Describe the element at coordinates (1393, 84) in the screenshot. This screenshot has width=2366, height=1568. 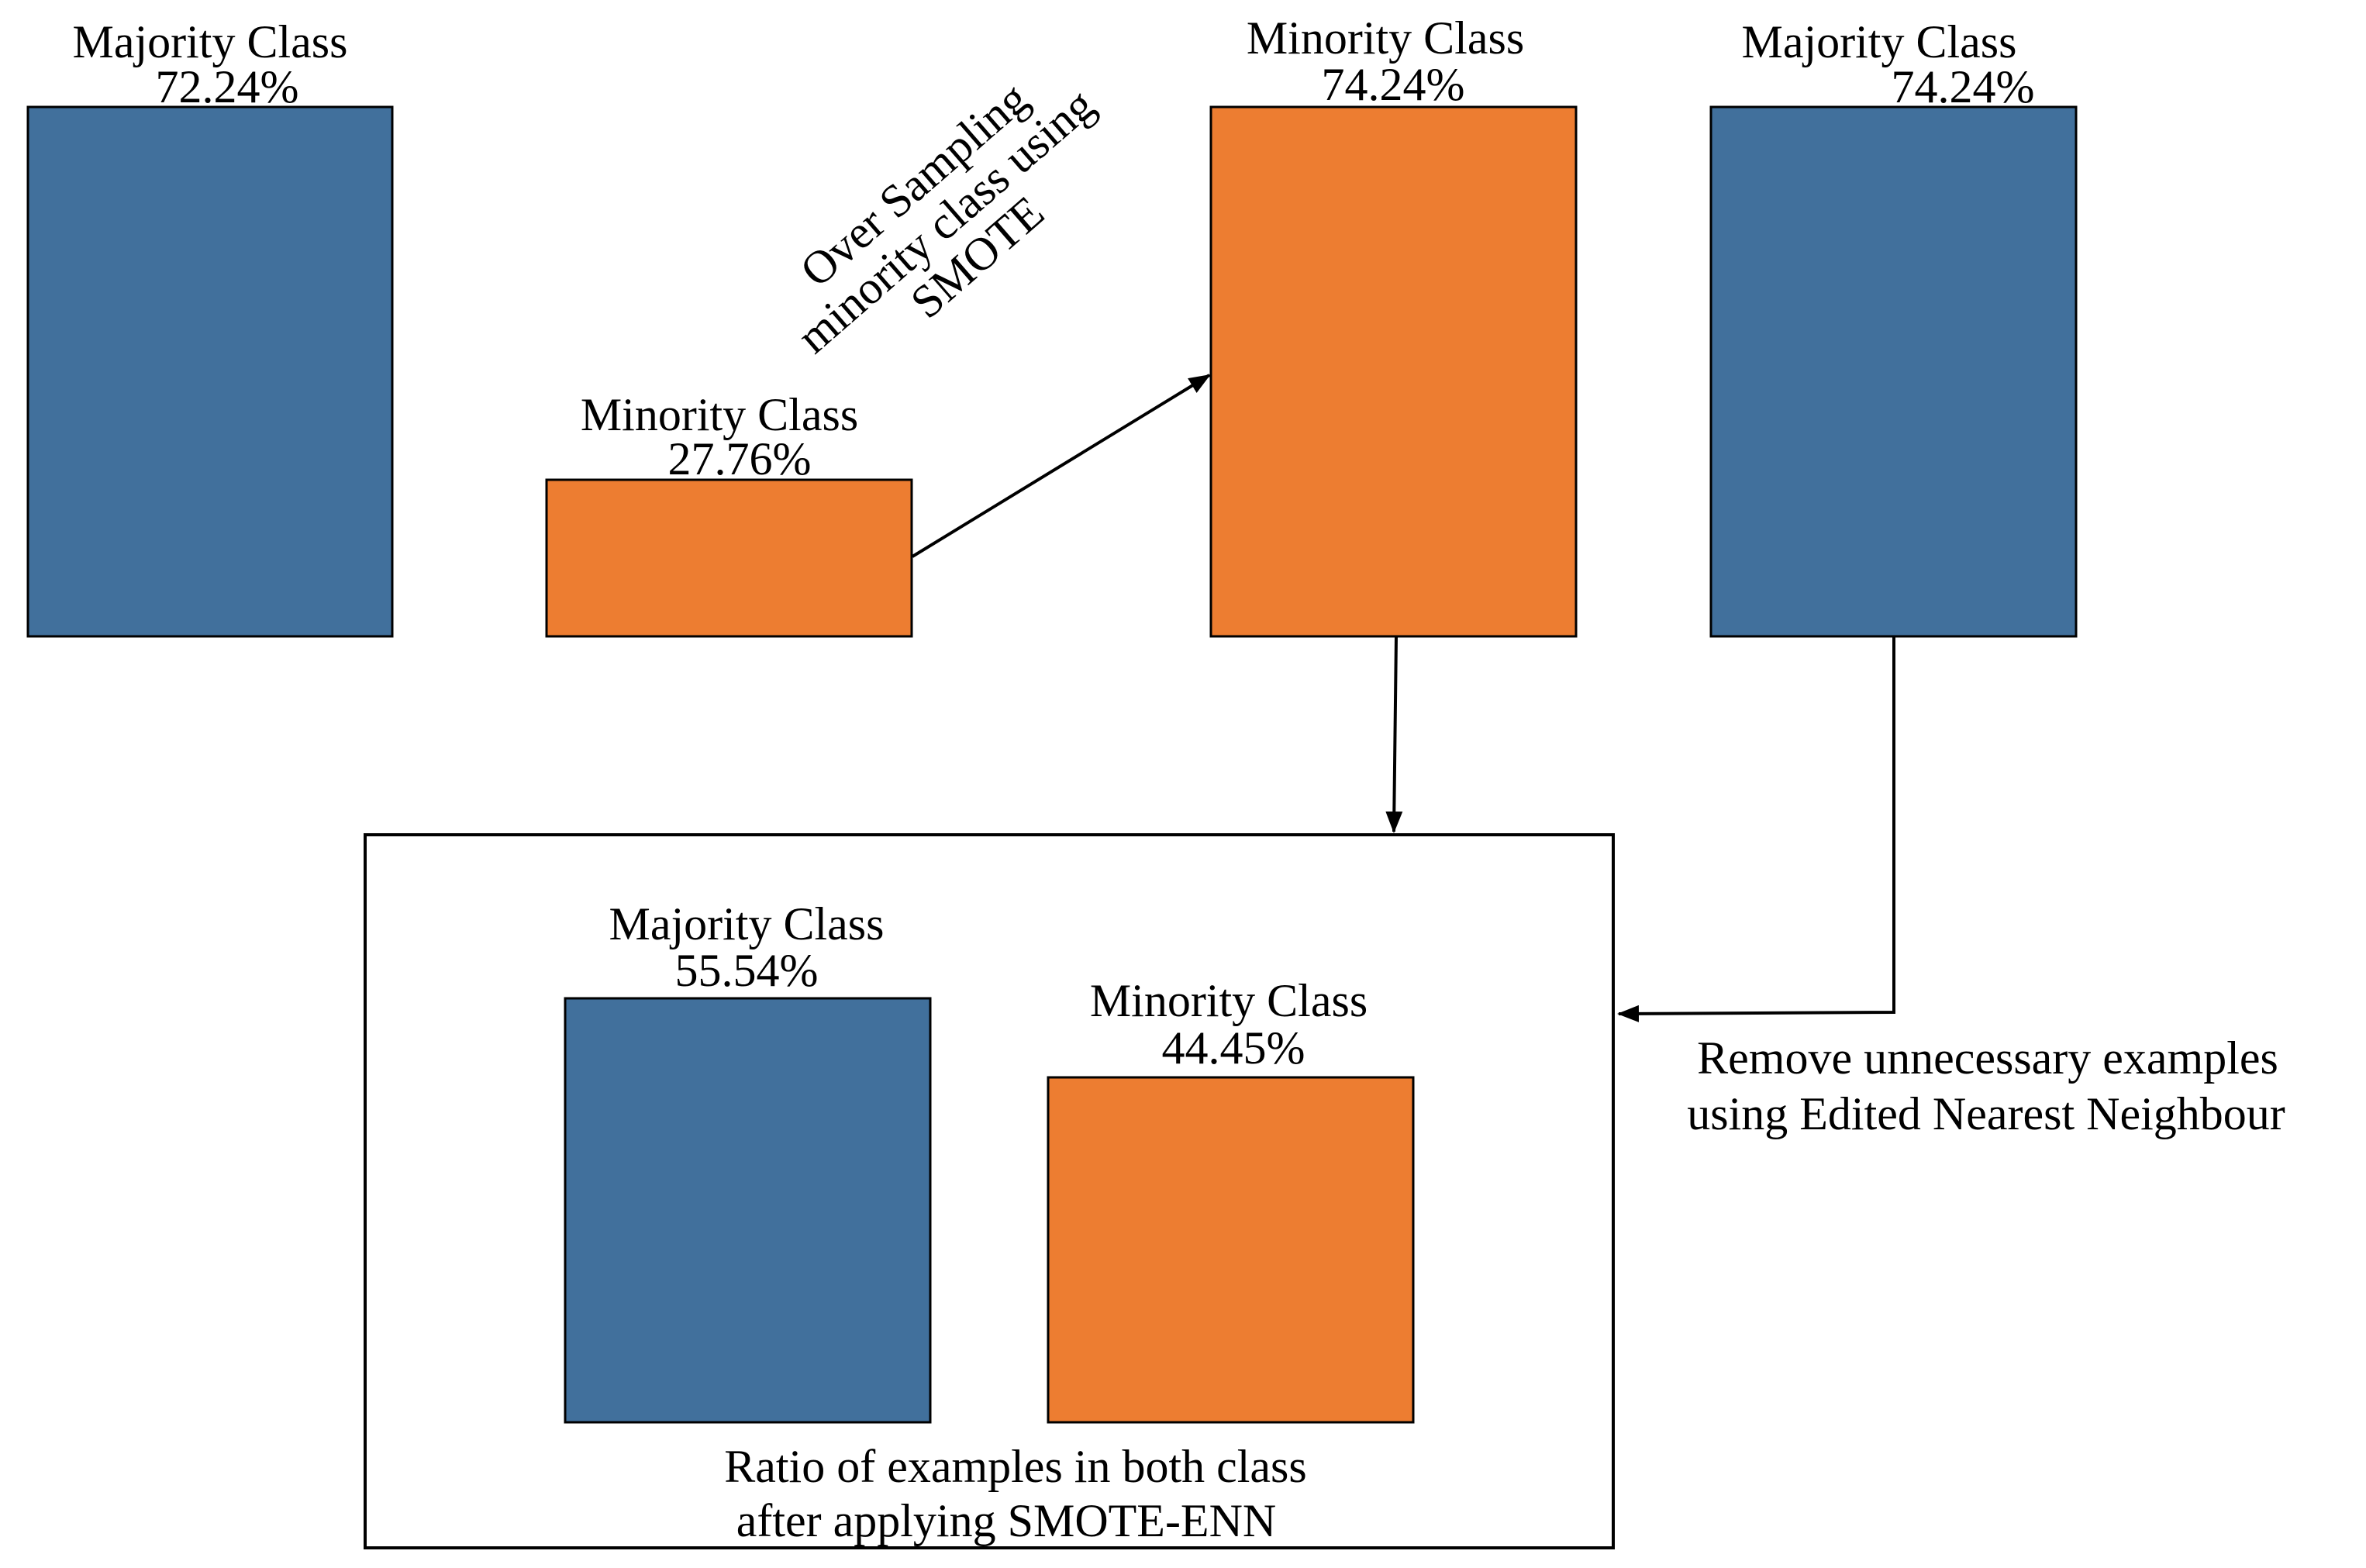
I see `oversampled-minority-percent: 74.24%` at that location.